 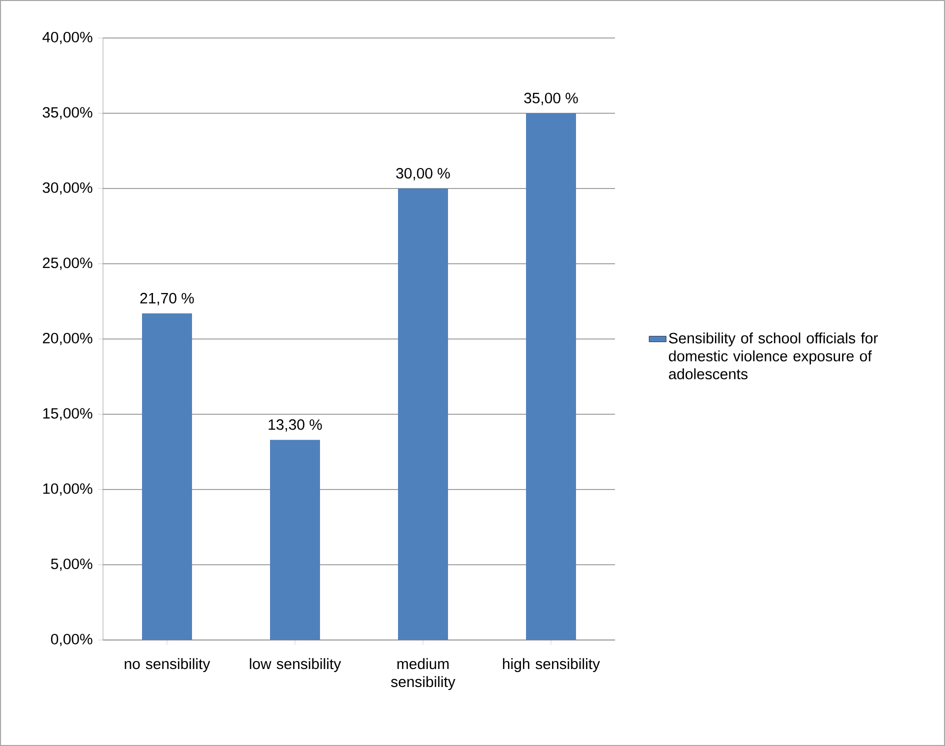 I want to click on x-tick-label: medium sensibility, so click(x=423, y=674).